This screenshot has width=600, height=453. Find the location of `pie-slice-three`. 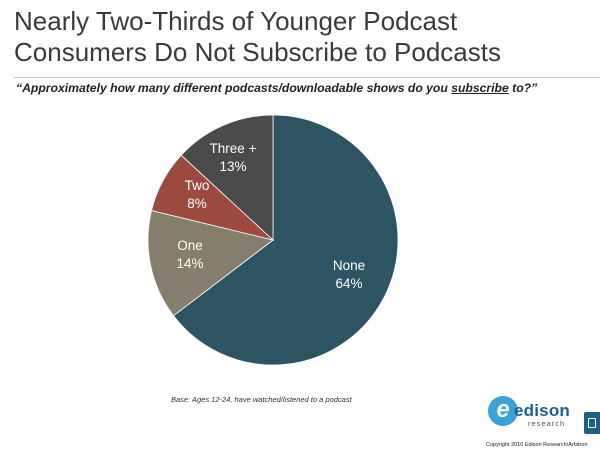

pie-slice-three is located at coordinates (227, 177).